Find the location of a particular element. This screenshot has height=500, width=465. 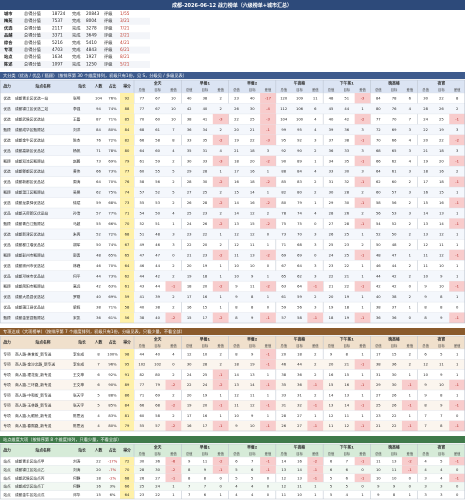

cell: 杨帆 is located at coordinates (77, 150).